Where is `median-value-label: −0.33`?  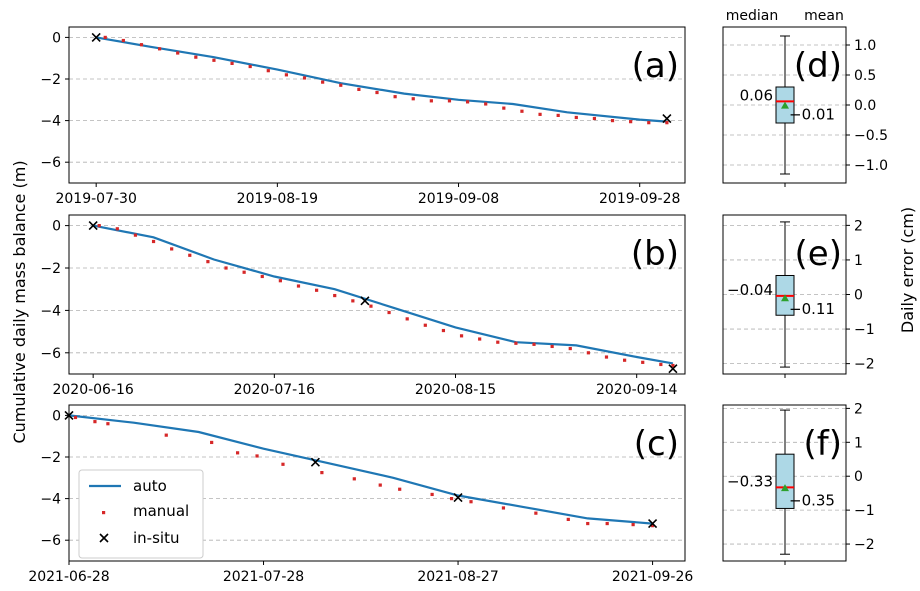 median-value-label: −0.33 is located at coordinates (750, 481).